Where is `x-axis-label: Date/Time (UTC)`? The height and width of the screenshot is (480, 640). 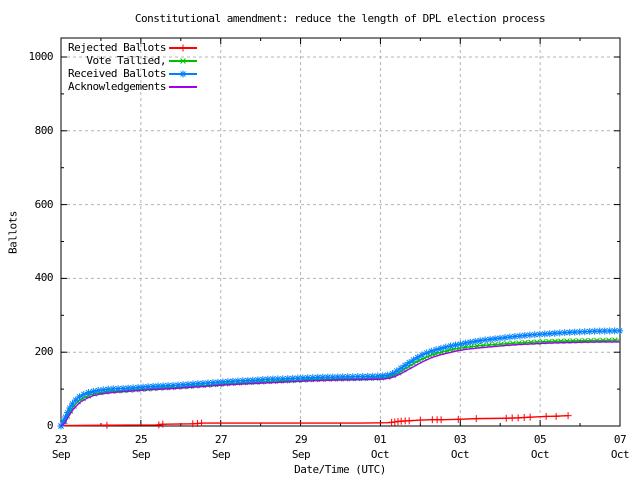
x-axis-label: Date/Time (UTC) is located at coordinates (340, 469).